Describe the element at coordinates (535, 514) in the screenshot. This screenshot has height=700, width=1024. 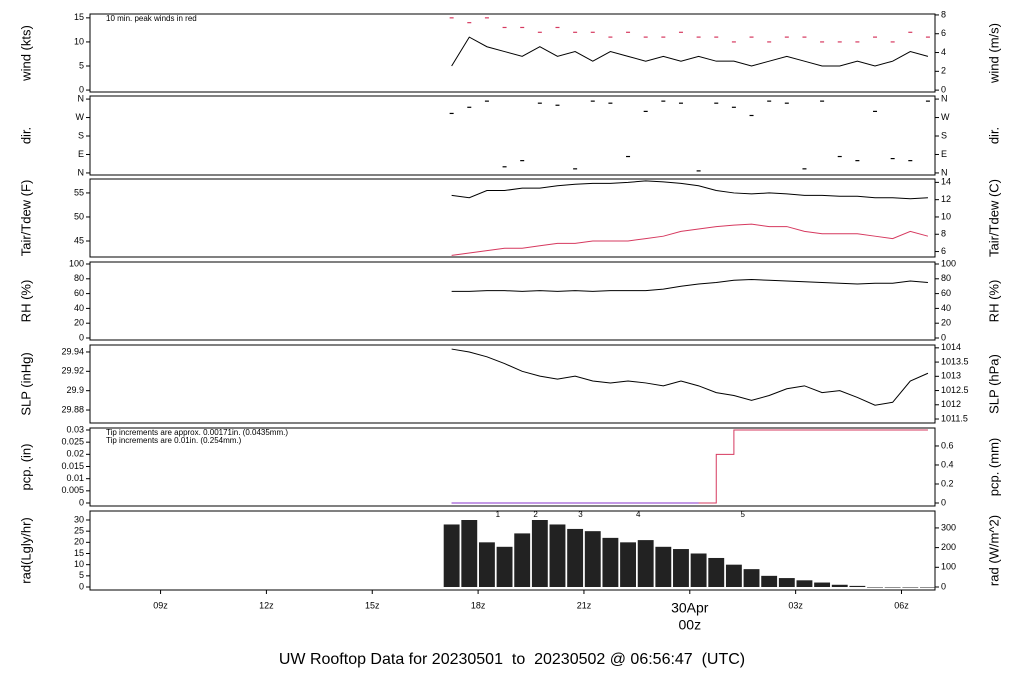
I see `time-marker: 2` at that location.